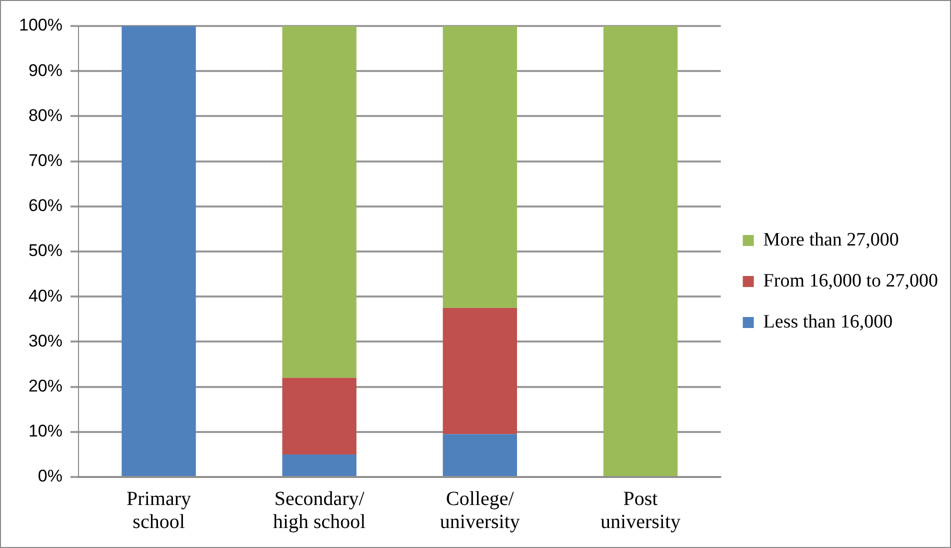 This screenshot has height=548, width=951. What do you see at coordinates (40, 25) in the screenshot?
I see `y-tick-label: 100%` at bounding box center [40, 25].